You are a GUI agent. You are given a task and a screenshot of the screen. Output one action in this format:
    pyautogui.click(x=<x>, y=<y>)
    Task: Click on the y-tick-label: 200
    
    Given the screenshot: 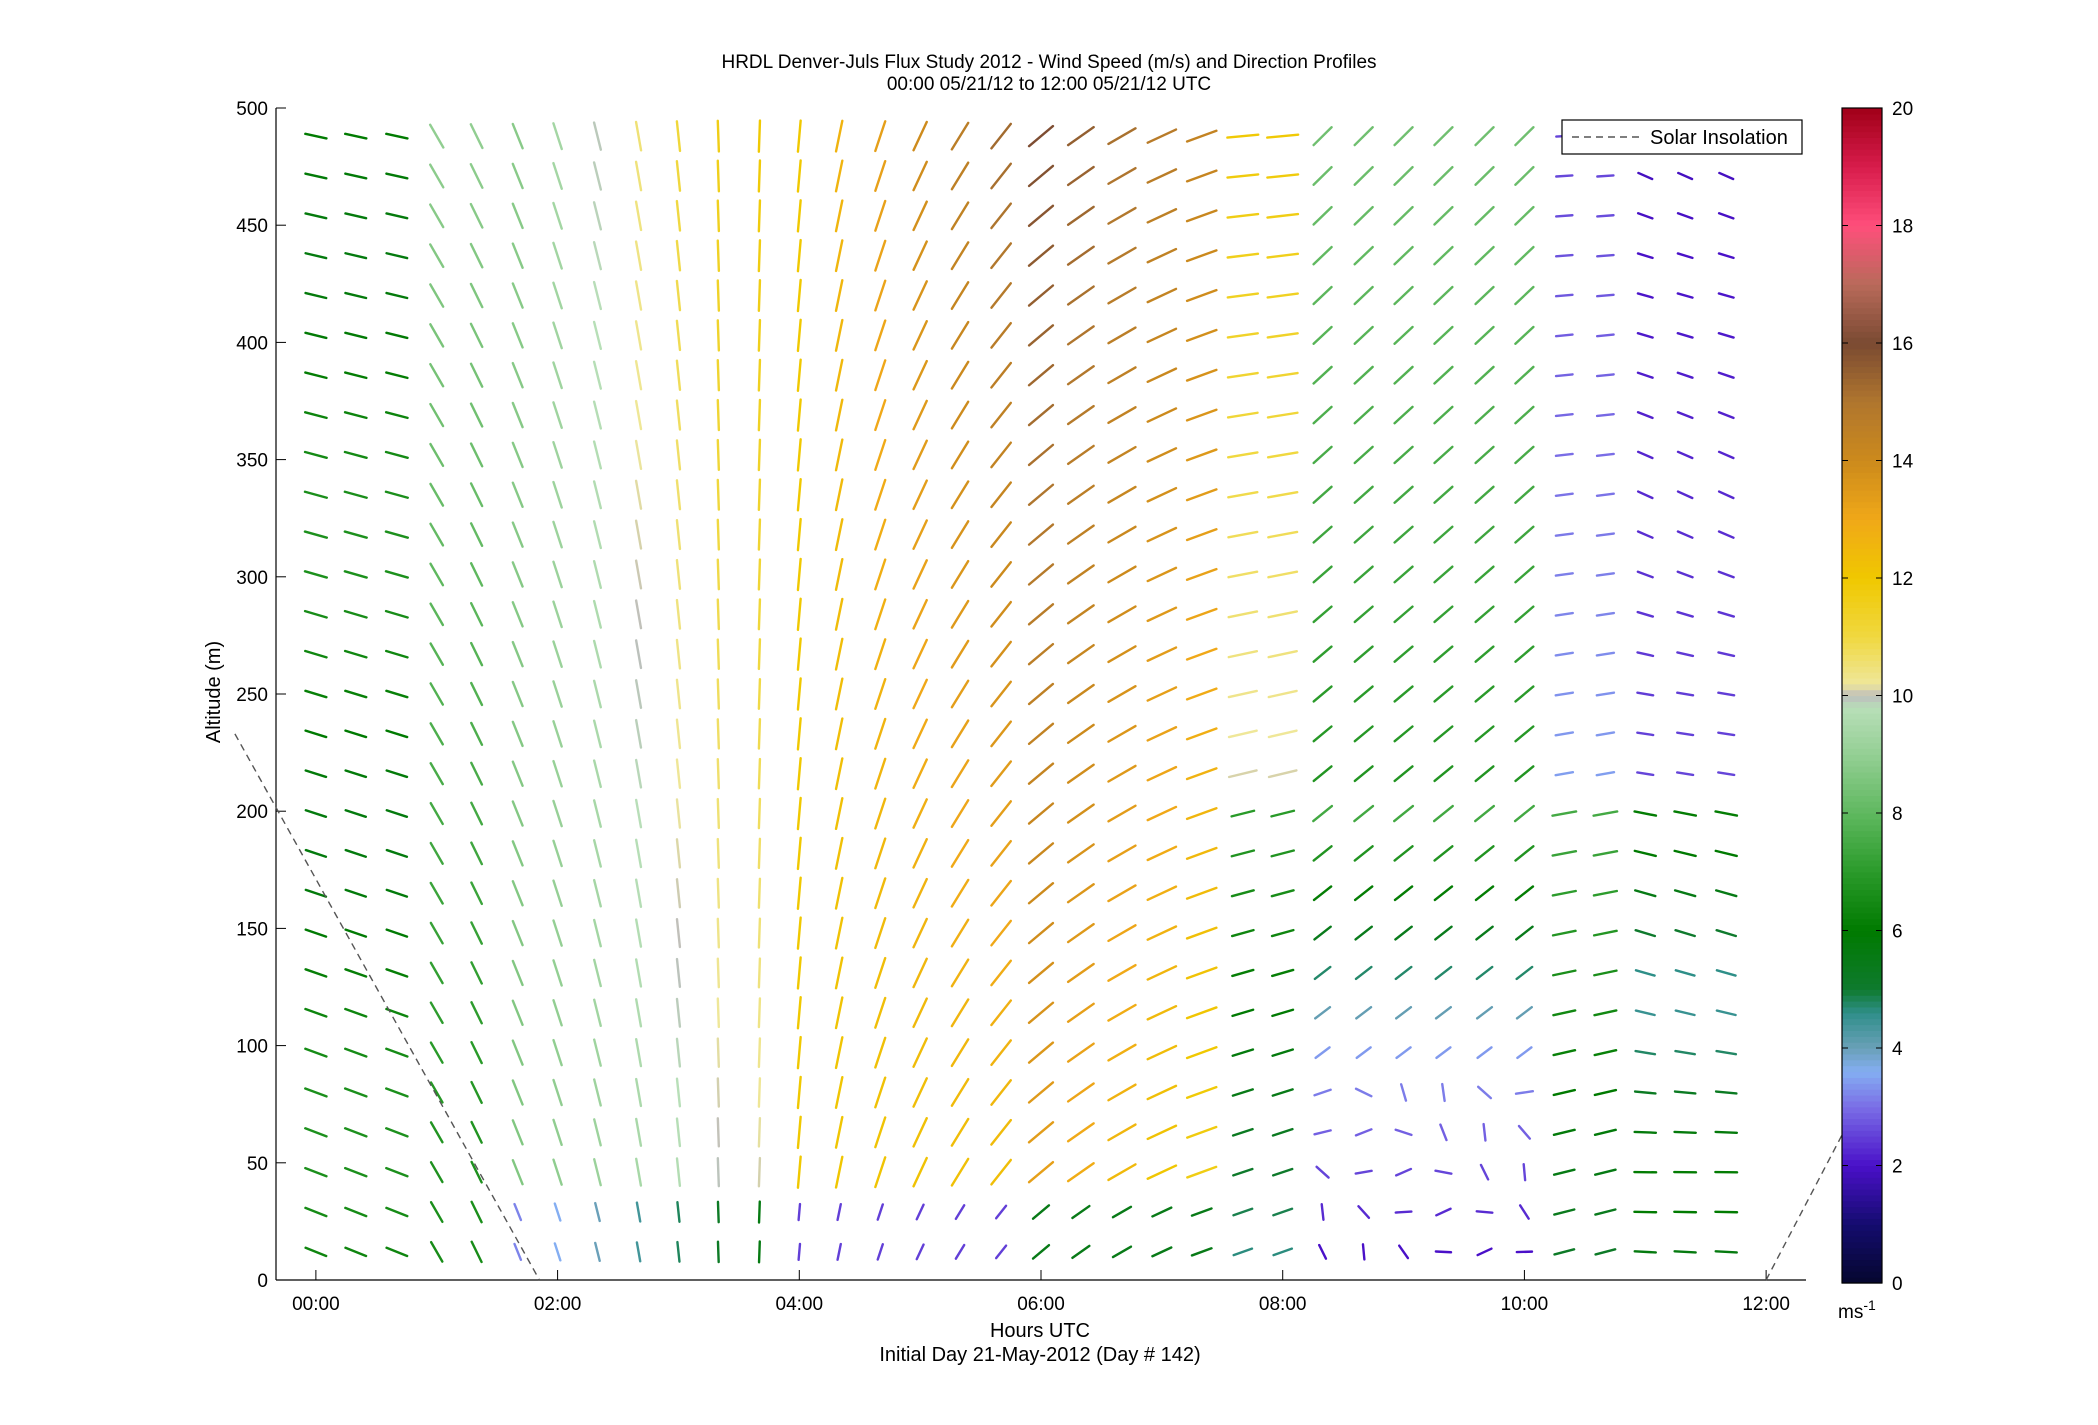 What is the action you would take?
    pyautogui.click(x=252, y=812)
    